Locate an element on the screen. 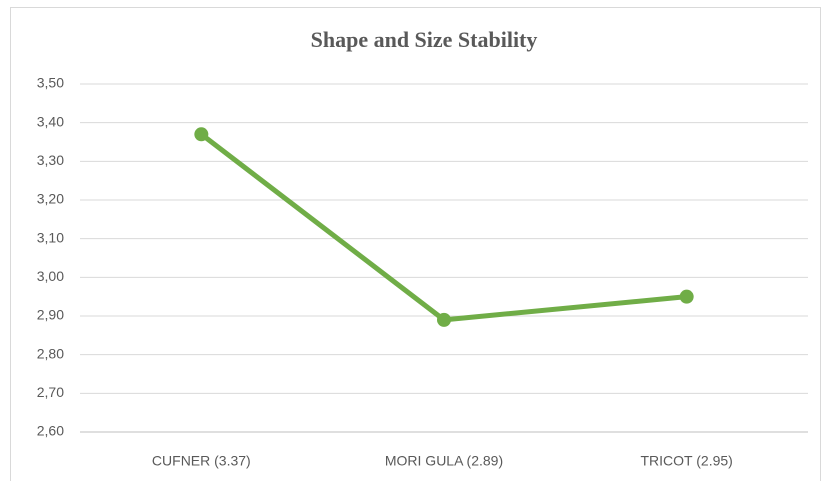  y-tick-label: 2,70 is located at coordinates (50, 392).